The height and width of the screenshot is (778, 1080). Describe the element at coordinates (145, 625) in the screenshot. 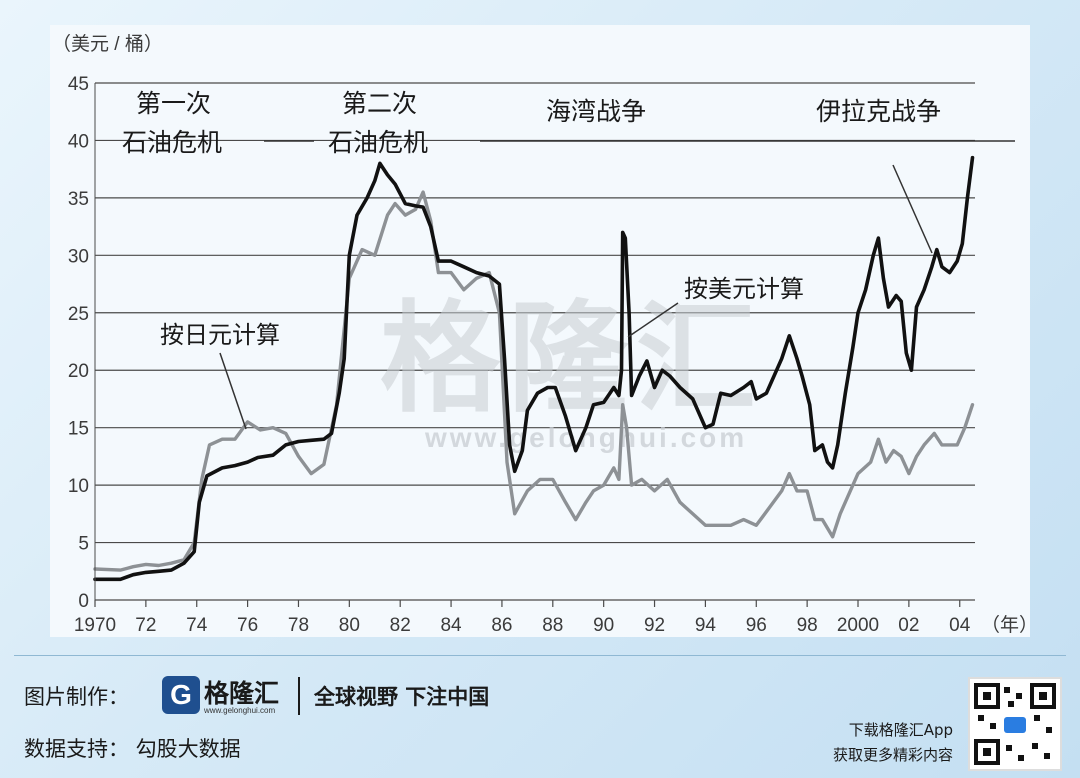

I see `x-tick-label: 72` at that location.